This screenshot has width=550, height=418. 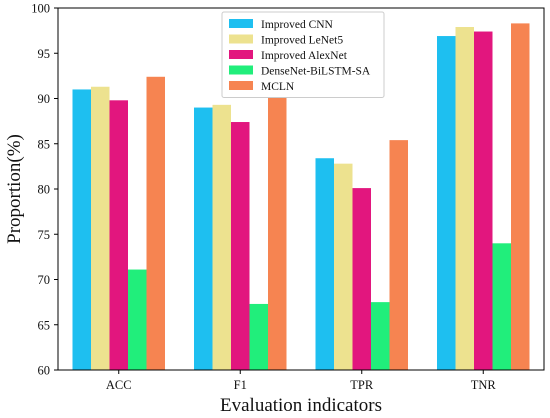 I want to click on y-axis: 60 65 70 75 80 85 90 95 100, so click(x=44, y=190).